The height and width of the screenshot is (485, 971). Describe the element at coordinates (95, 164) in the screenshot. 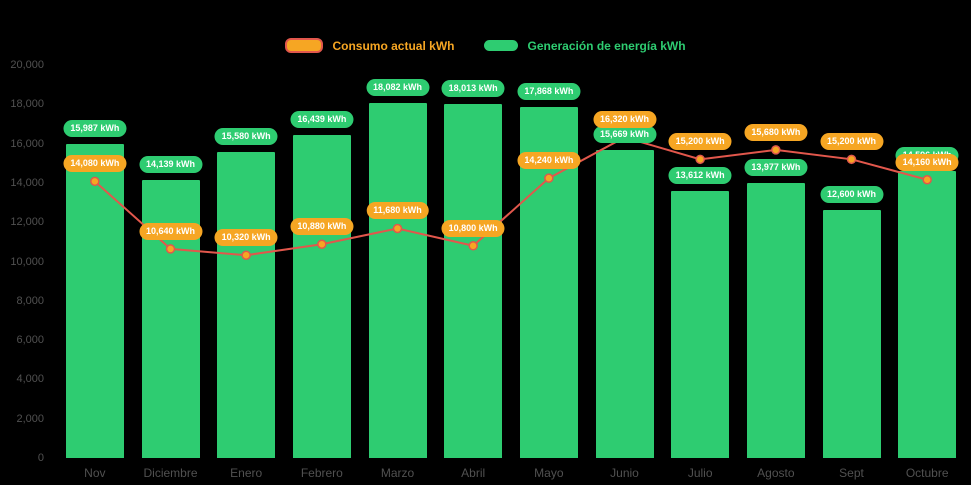

I see `consumption-value-label: 14,080 kWh` at that location.